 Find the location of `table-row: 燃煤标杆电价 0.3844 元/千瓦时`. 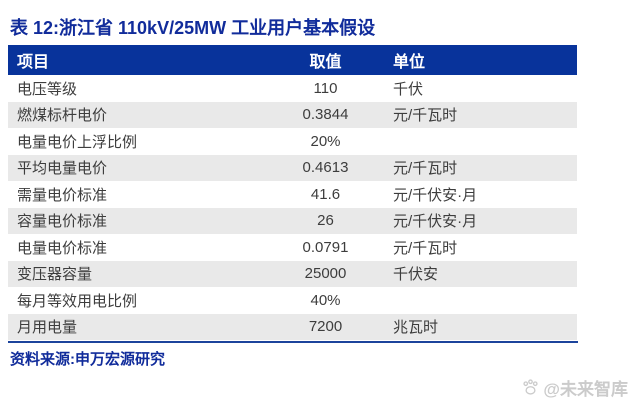

table-row: 燃煤标杆电价 0.3844 元/千瓦时 is located at coordinates (292, 114).